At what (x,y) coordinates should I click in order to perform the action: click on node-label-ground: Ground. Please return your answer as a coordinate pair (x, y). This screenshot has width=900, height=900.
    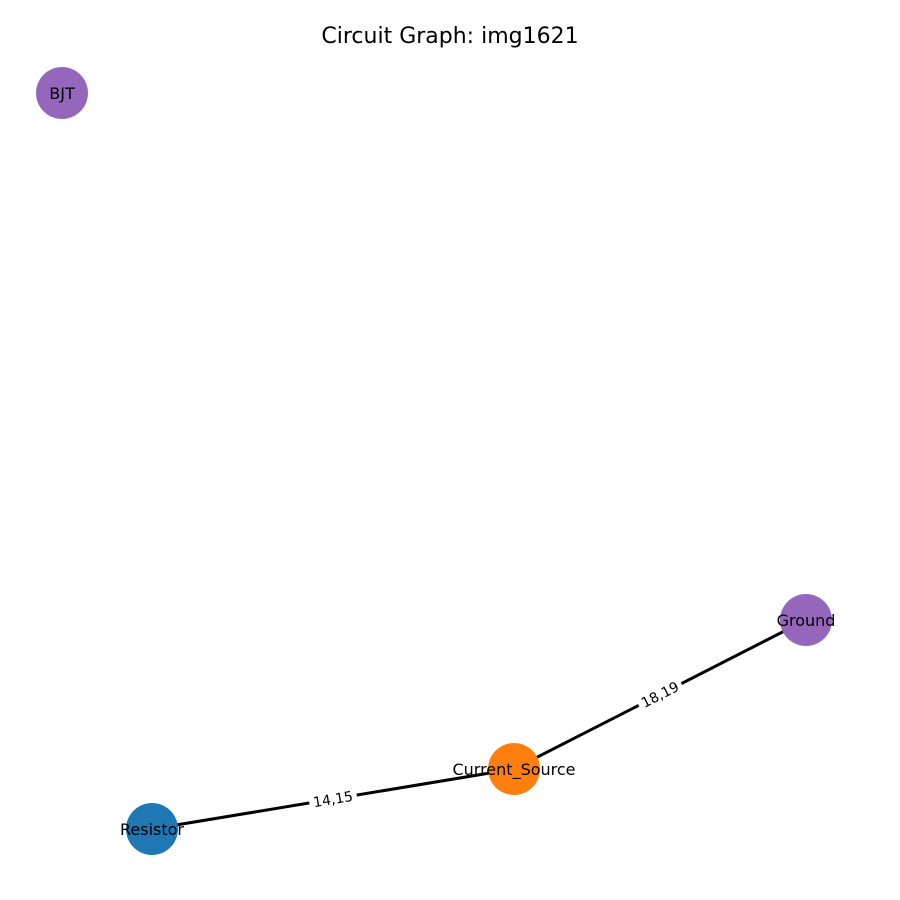
    Looking at the image, I should click on (806, 620).